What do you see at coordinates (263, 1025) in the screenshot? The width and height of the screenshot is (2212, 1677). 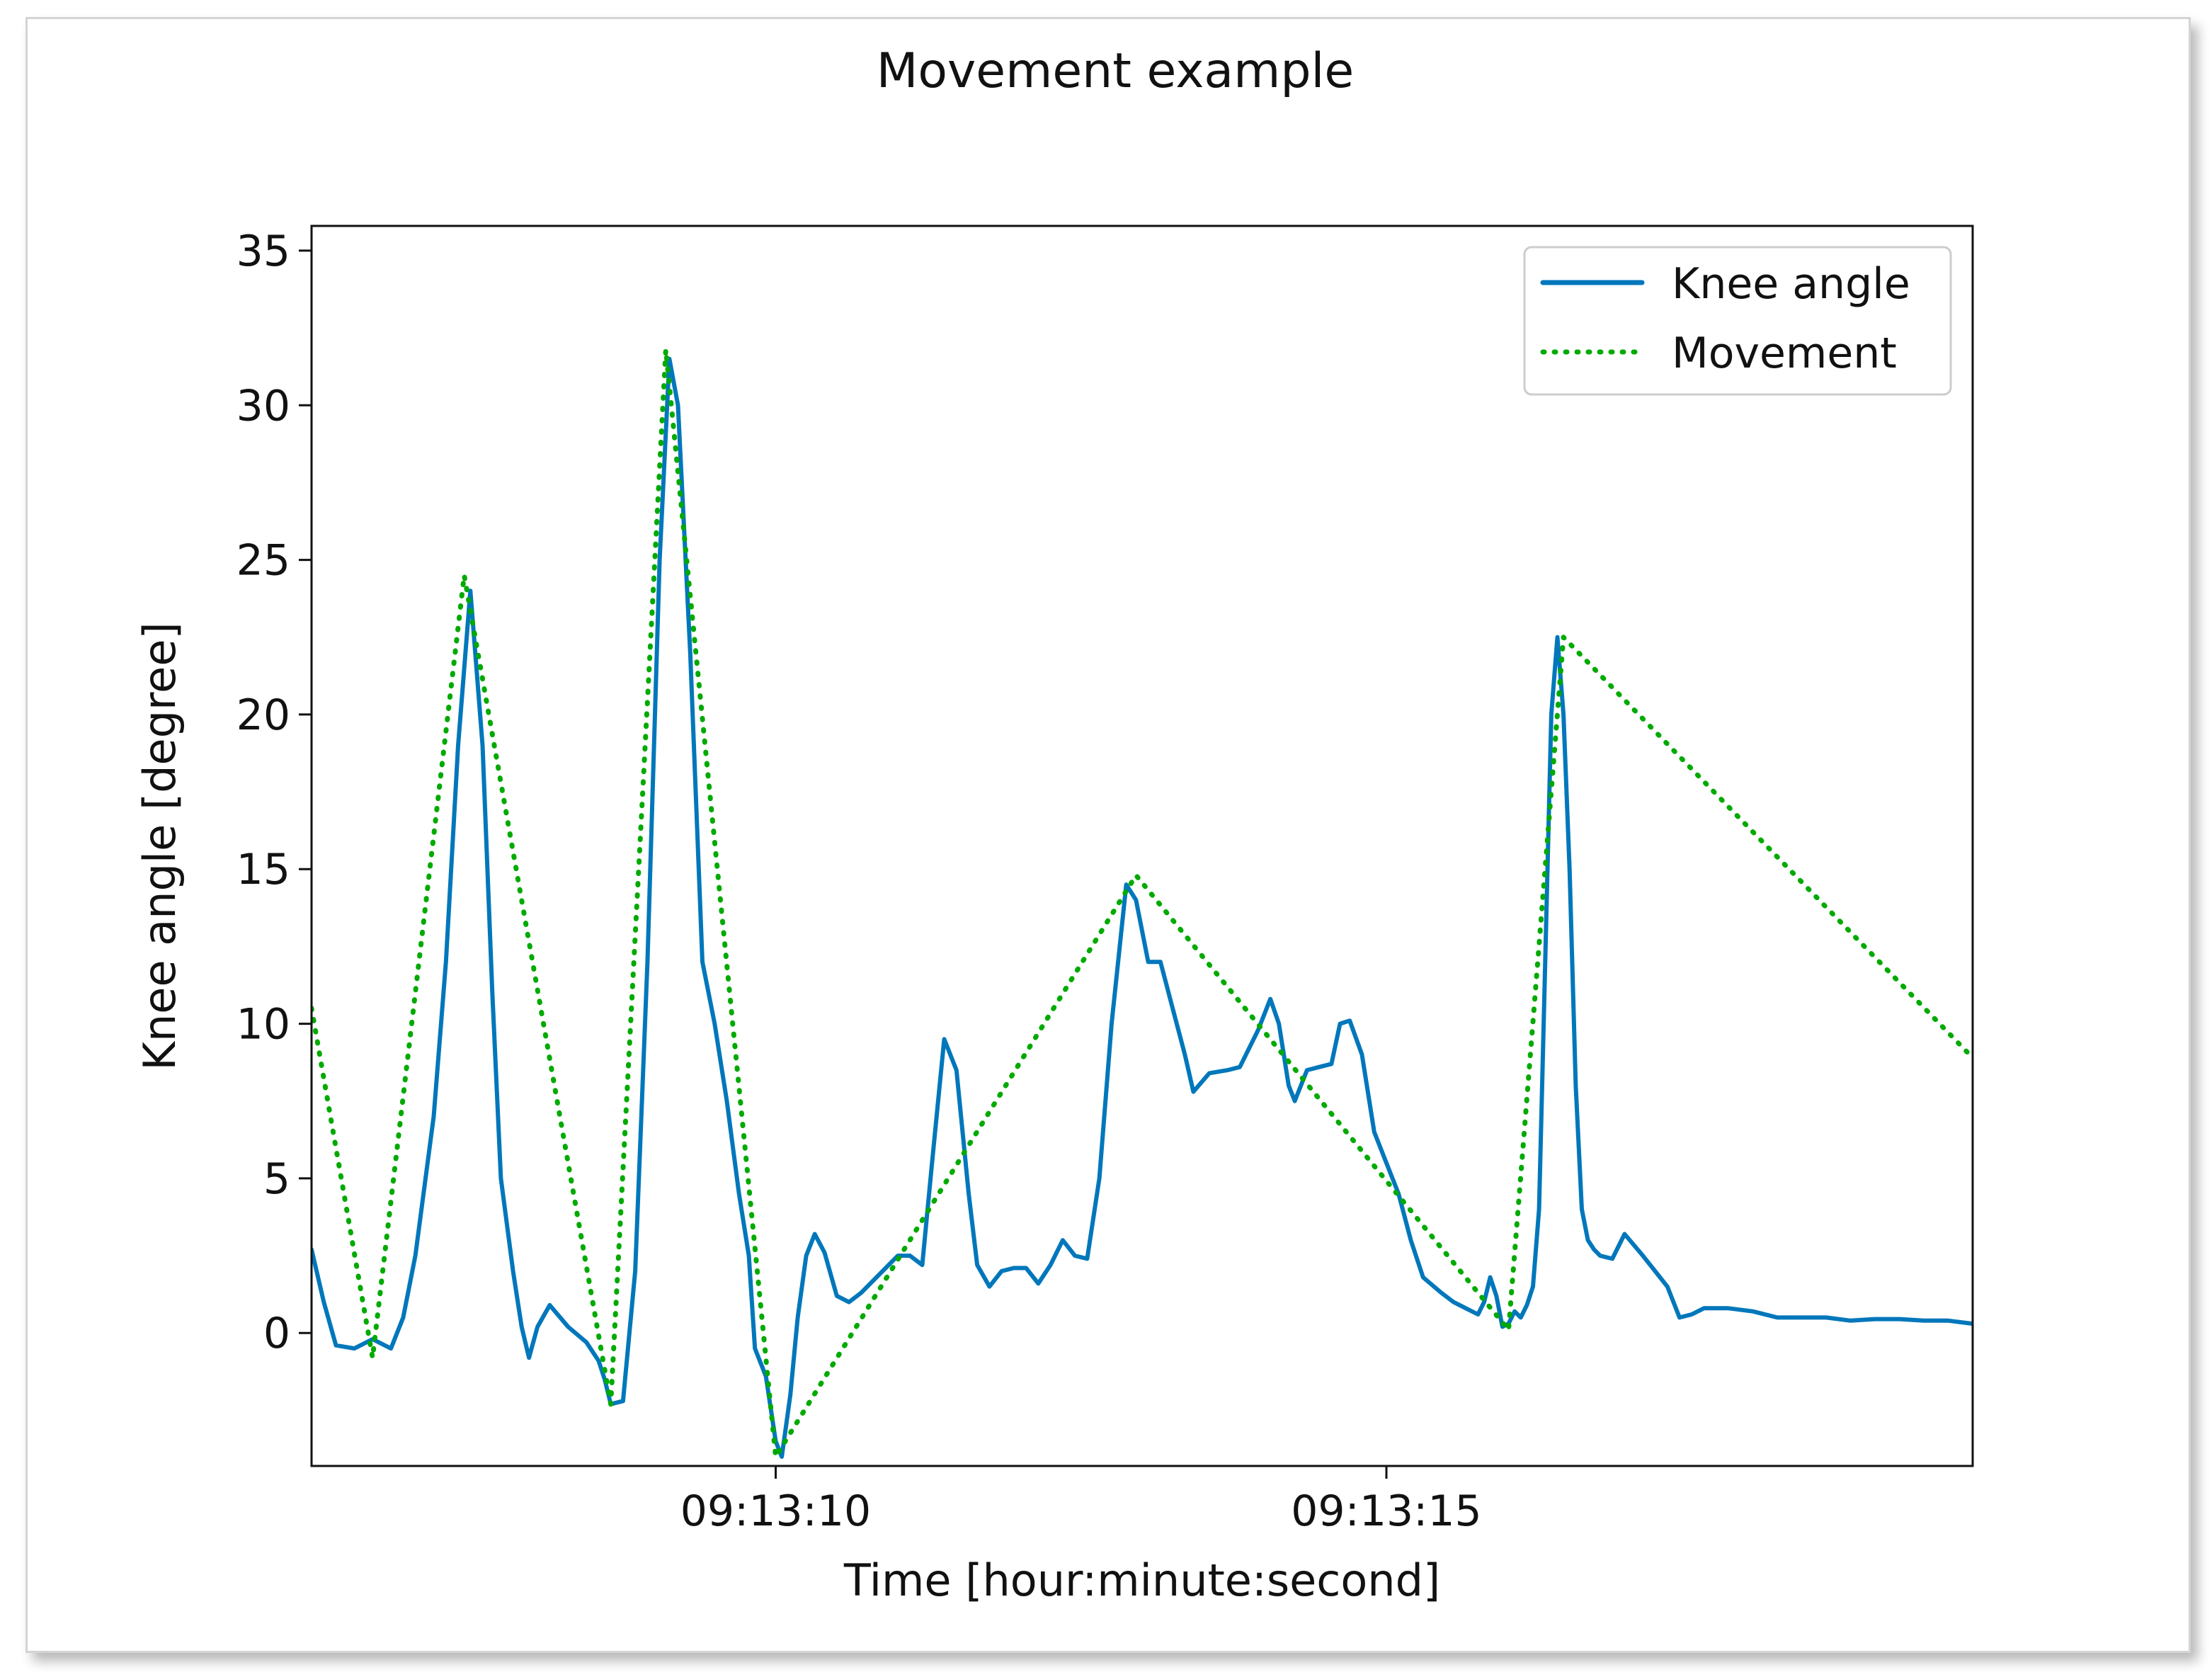 I see `y-tick-label: 10` at bounding box center [263, 1025].